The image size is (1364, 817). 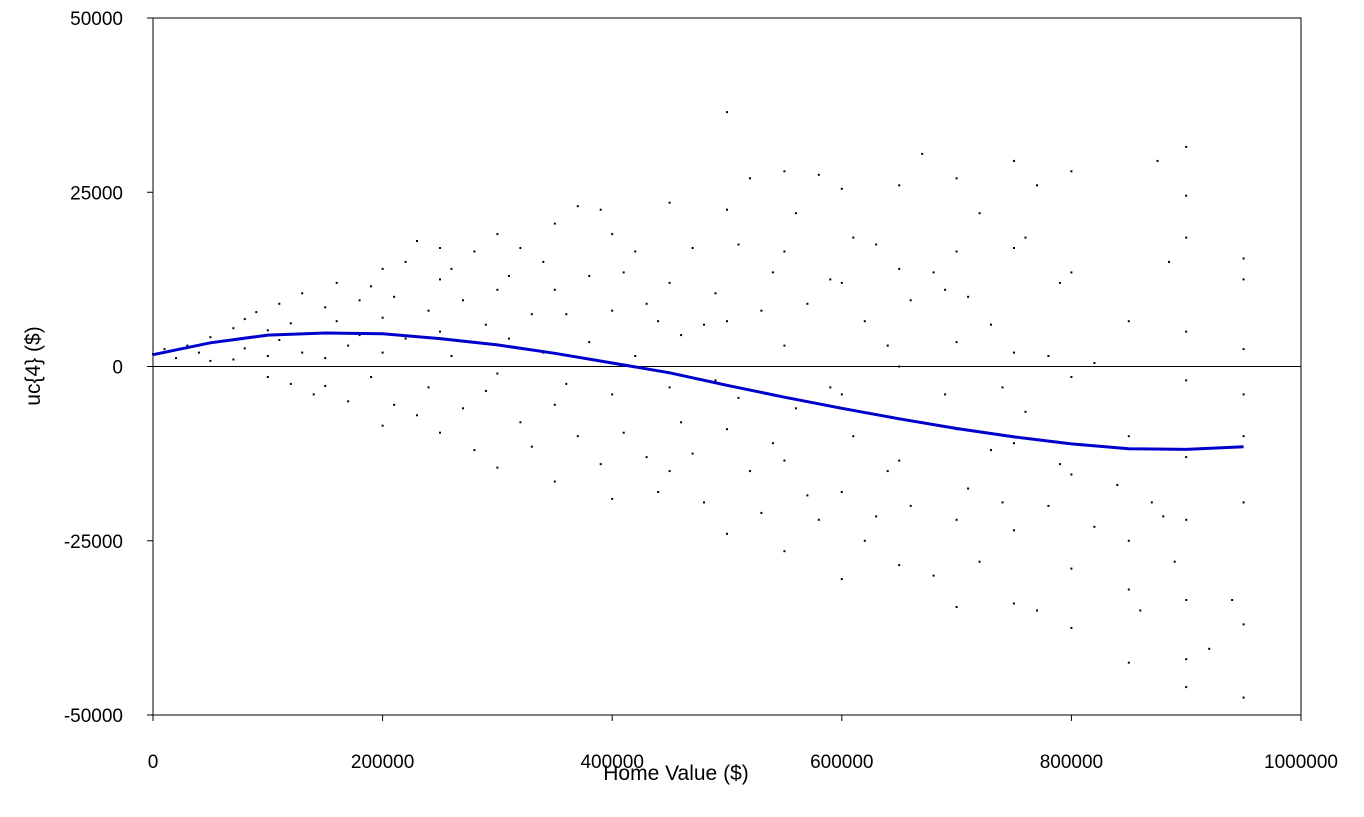 What do you see at coordinates (1301, 762) in the screenshot?
I see `x-tick-label: 1000000` at bounding box center [1301, 762].